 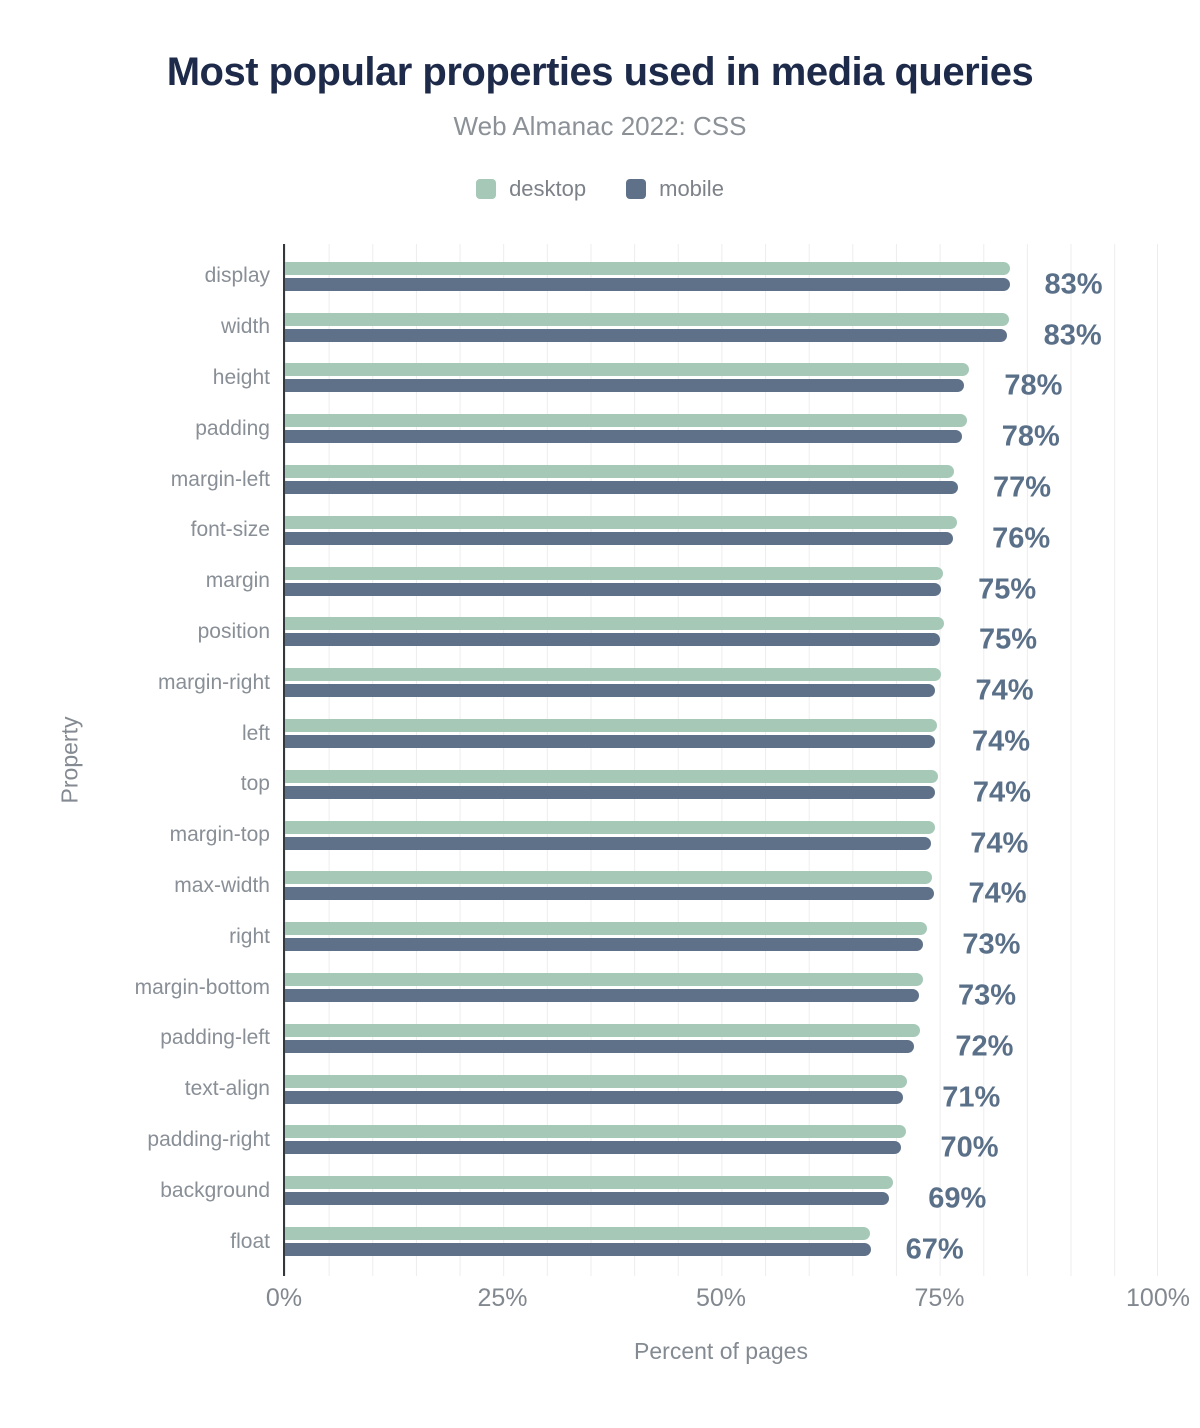 I want to click on value-label: 76%, so click(x=1021, y=538).